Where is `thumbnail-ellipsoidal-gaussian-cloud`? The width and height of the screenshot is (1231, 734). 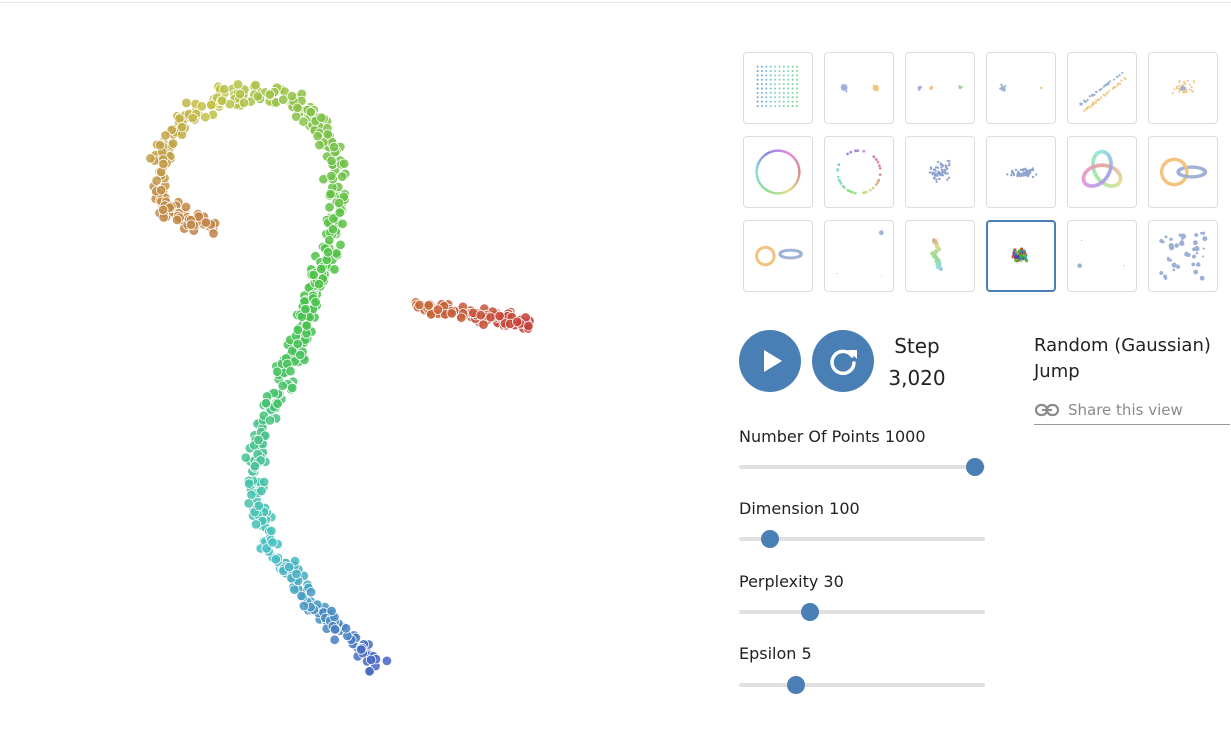
thumbnail-ellipsoidal-gaussian-cloud is located at coordinates (1021, 172).